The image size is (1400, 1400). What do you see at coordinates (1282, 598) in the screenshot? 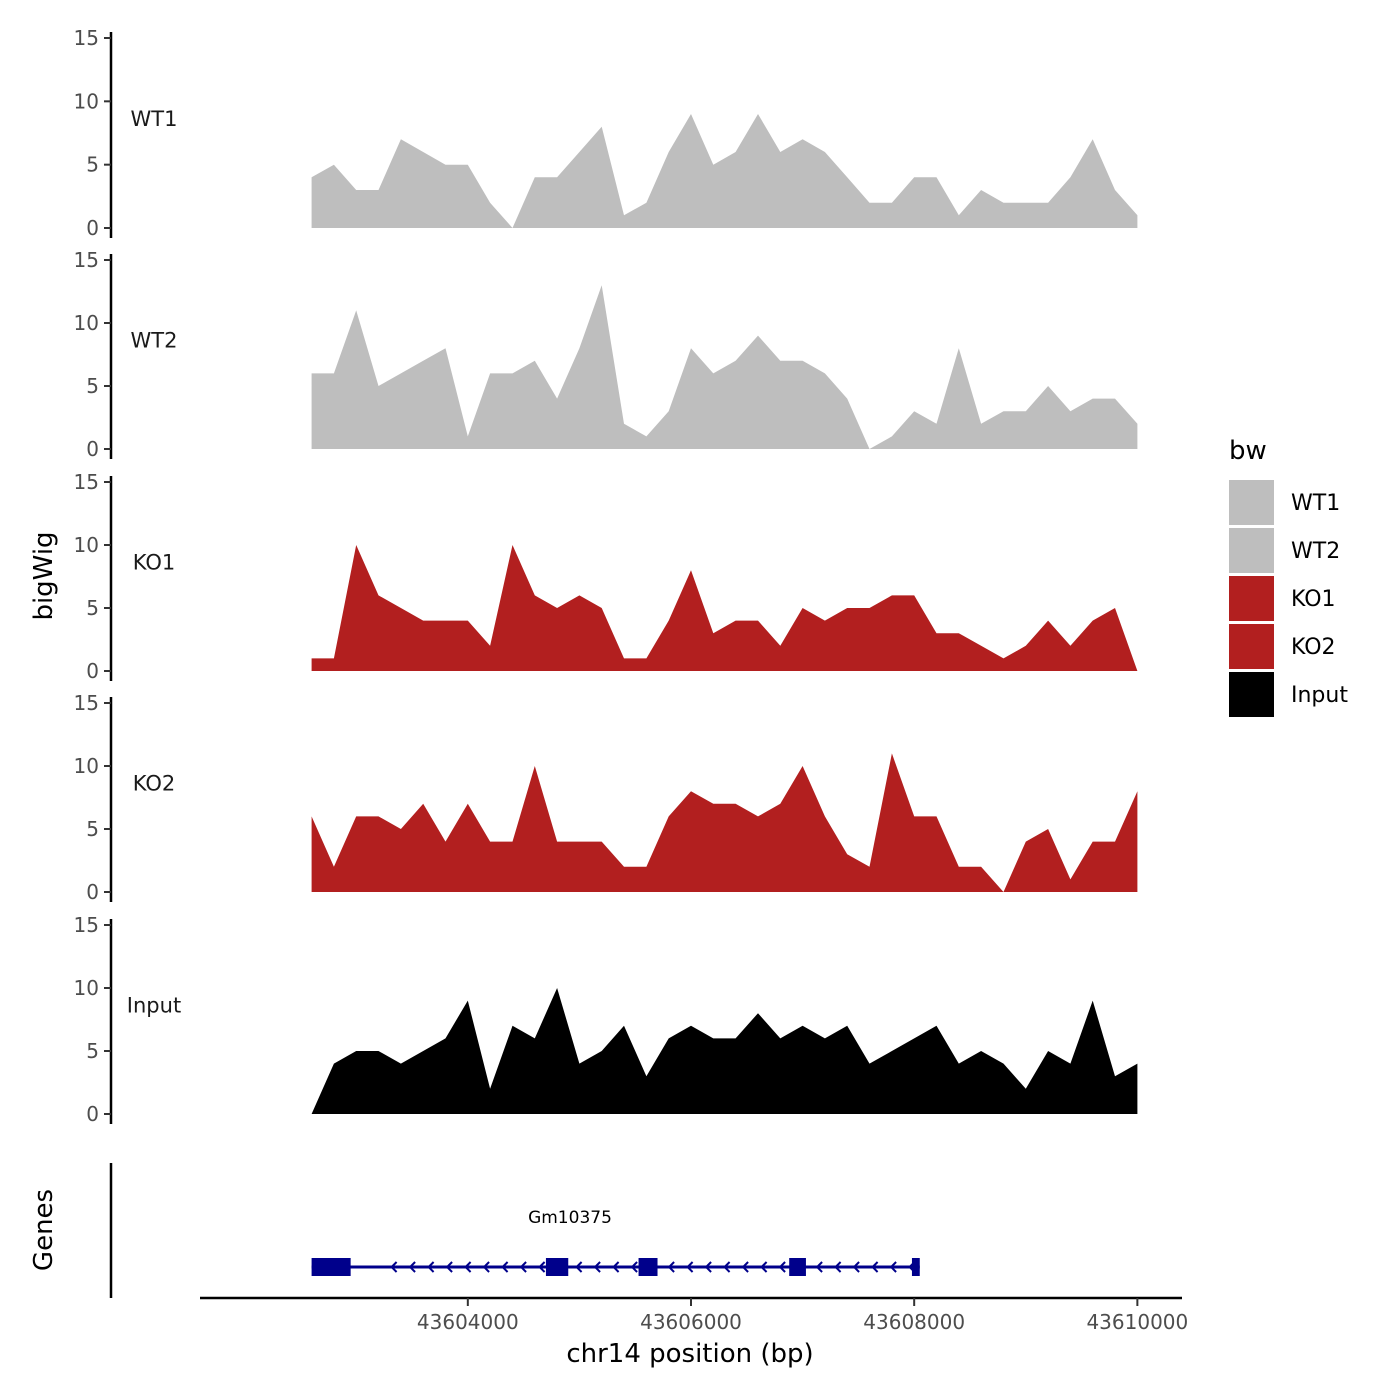
I see `legend-entry-ko1: KO1` at bounding box center [1282, 598].